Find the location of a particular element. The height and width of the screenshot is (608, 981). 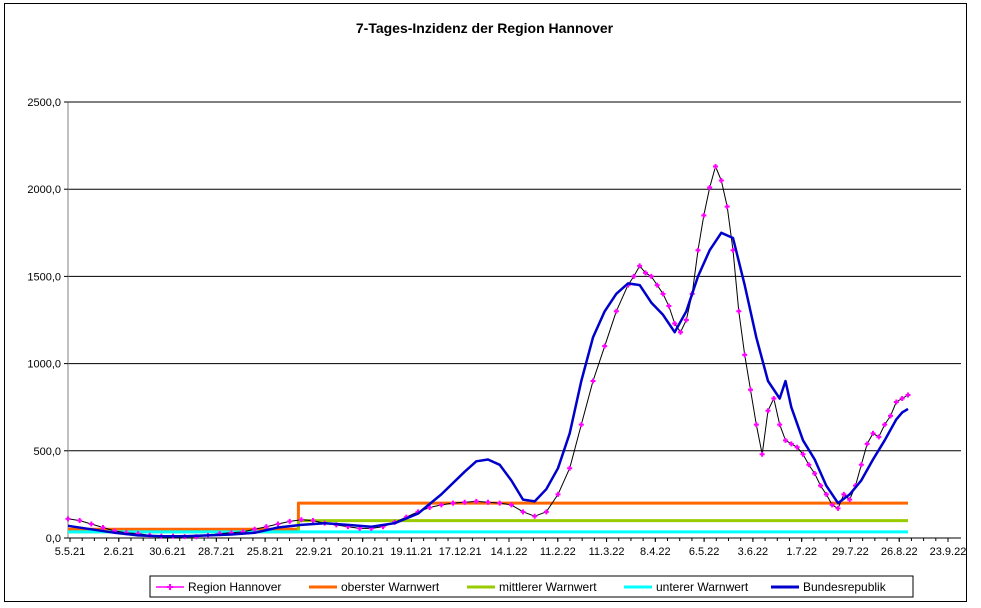

x-tick-label: 29.7.22 is located at coordinates (850, 552).